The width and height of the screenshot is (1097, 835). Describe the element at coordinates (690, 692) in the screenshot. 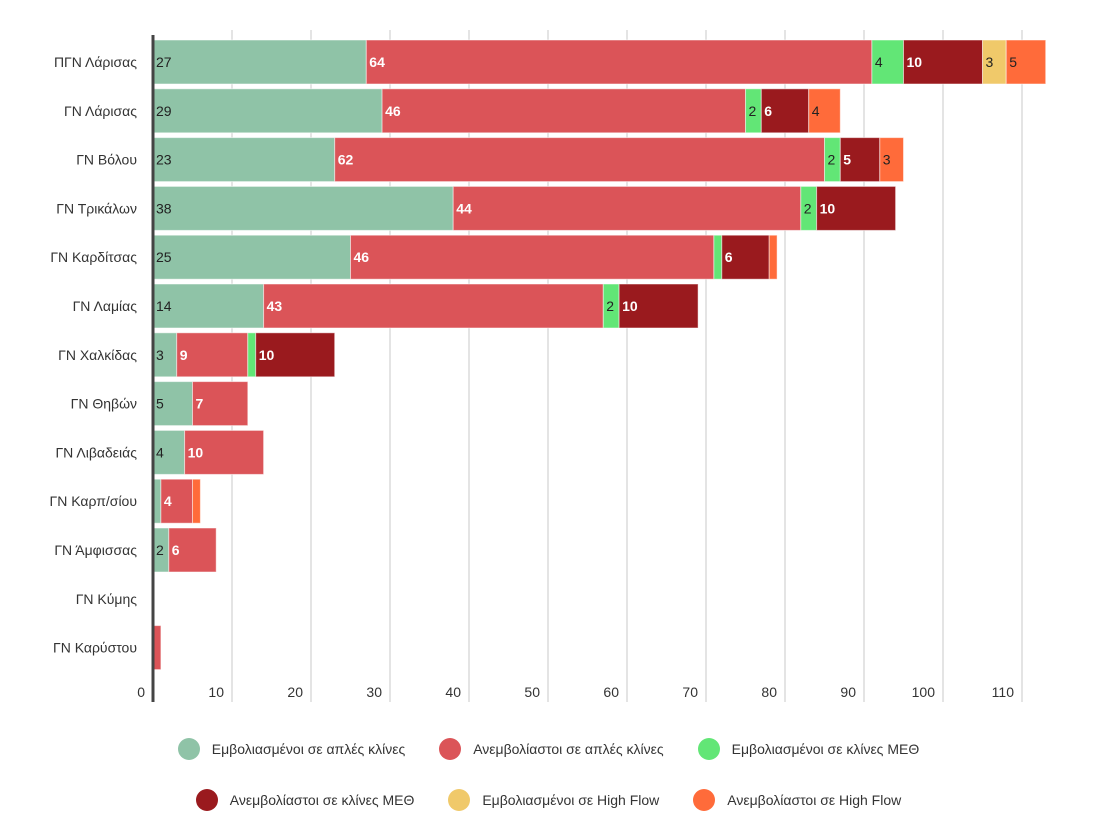

I see `x-tick-label: 70` at that location.